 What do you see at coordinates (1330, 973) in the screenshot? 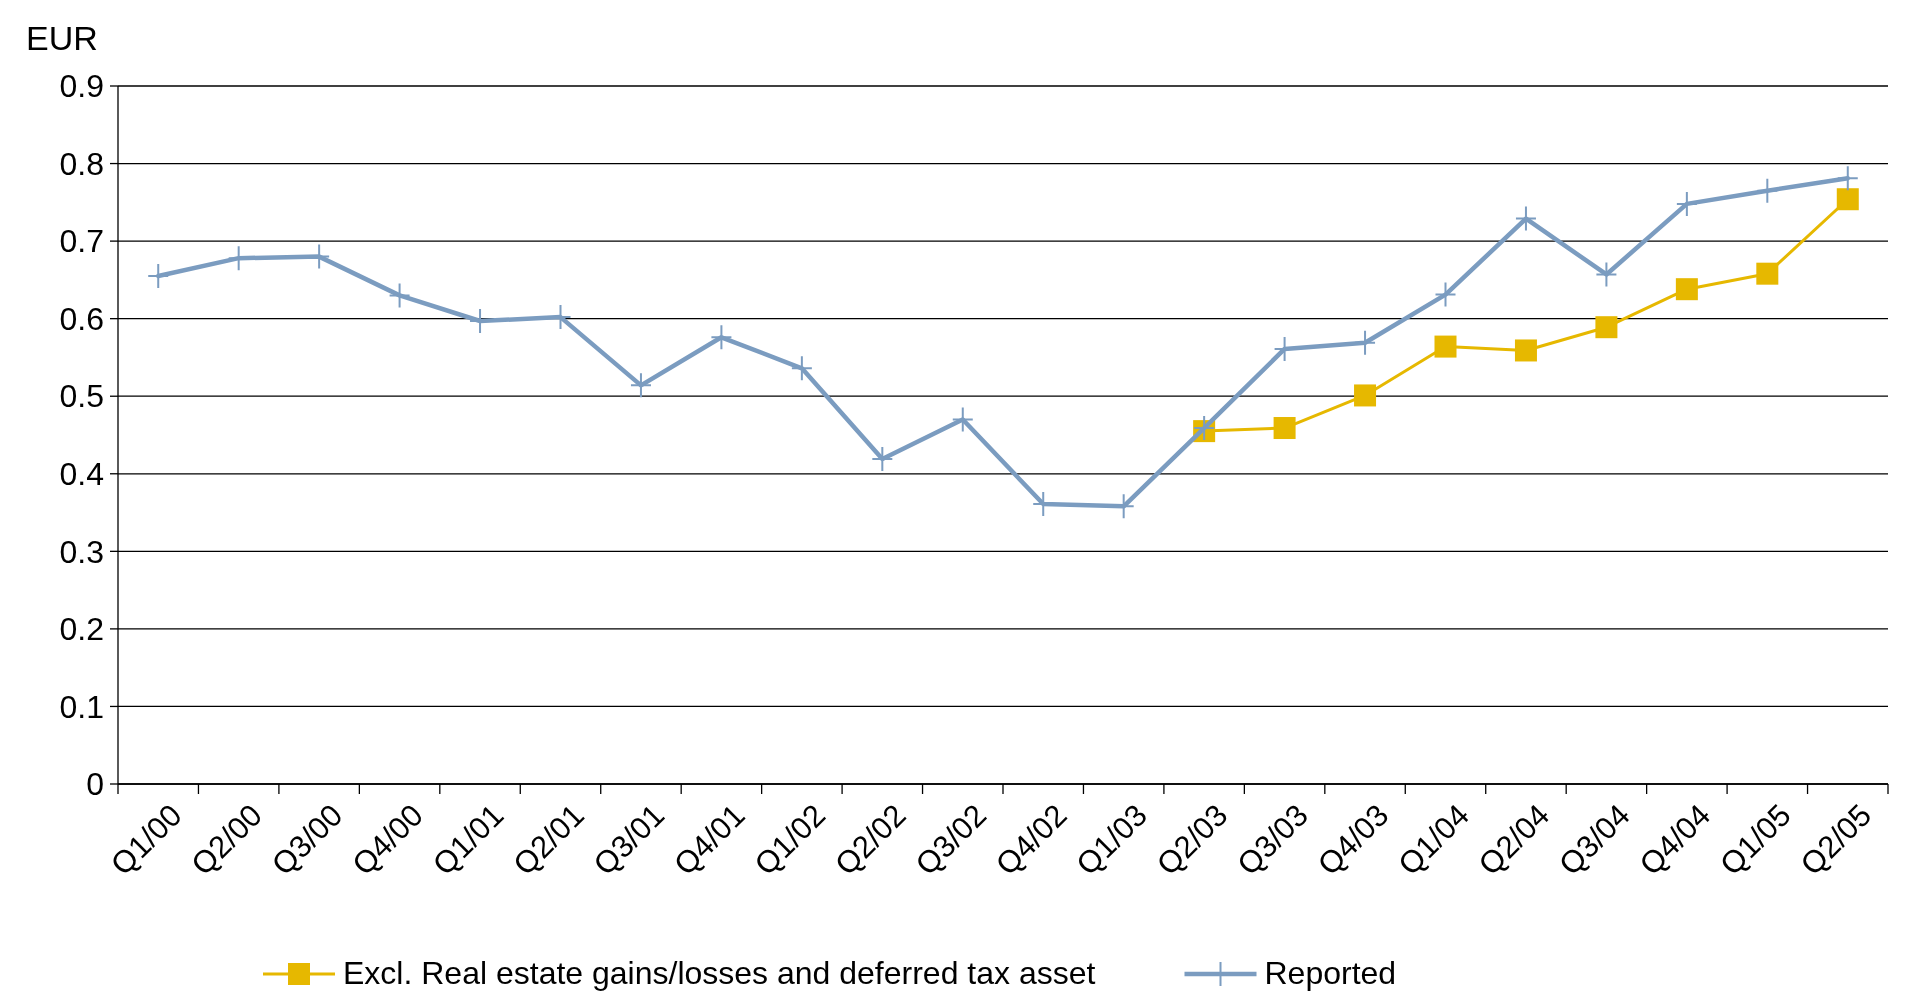
I see `legend-label: Reported` at bounding box center [1330, 973].